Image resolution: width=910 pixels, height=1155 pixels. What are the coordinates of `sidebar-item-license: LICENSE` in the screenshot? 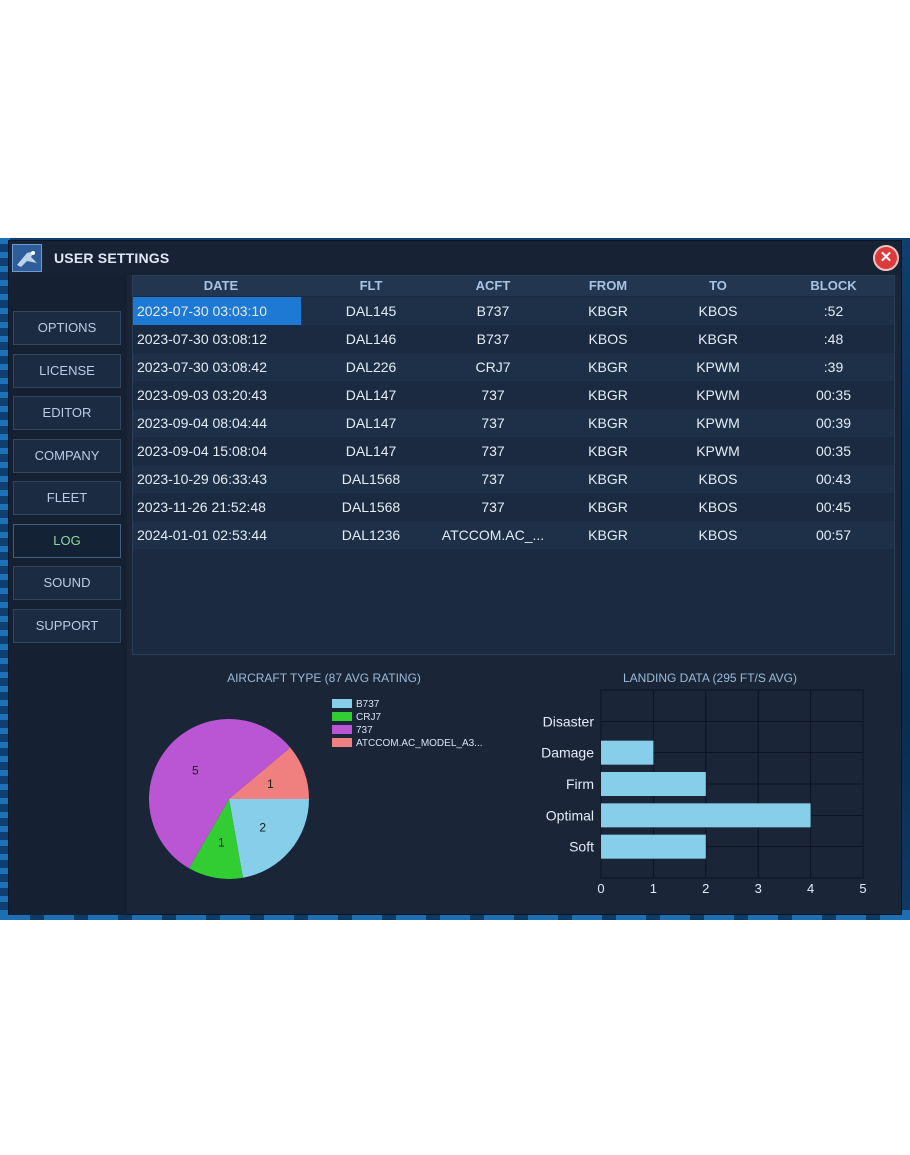 It's located at (67, 370).